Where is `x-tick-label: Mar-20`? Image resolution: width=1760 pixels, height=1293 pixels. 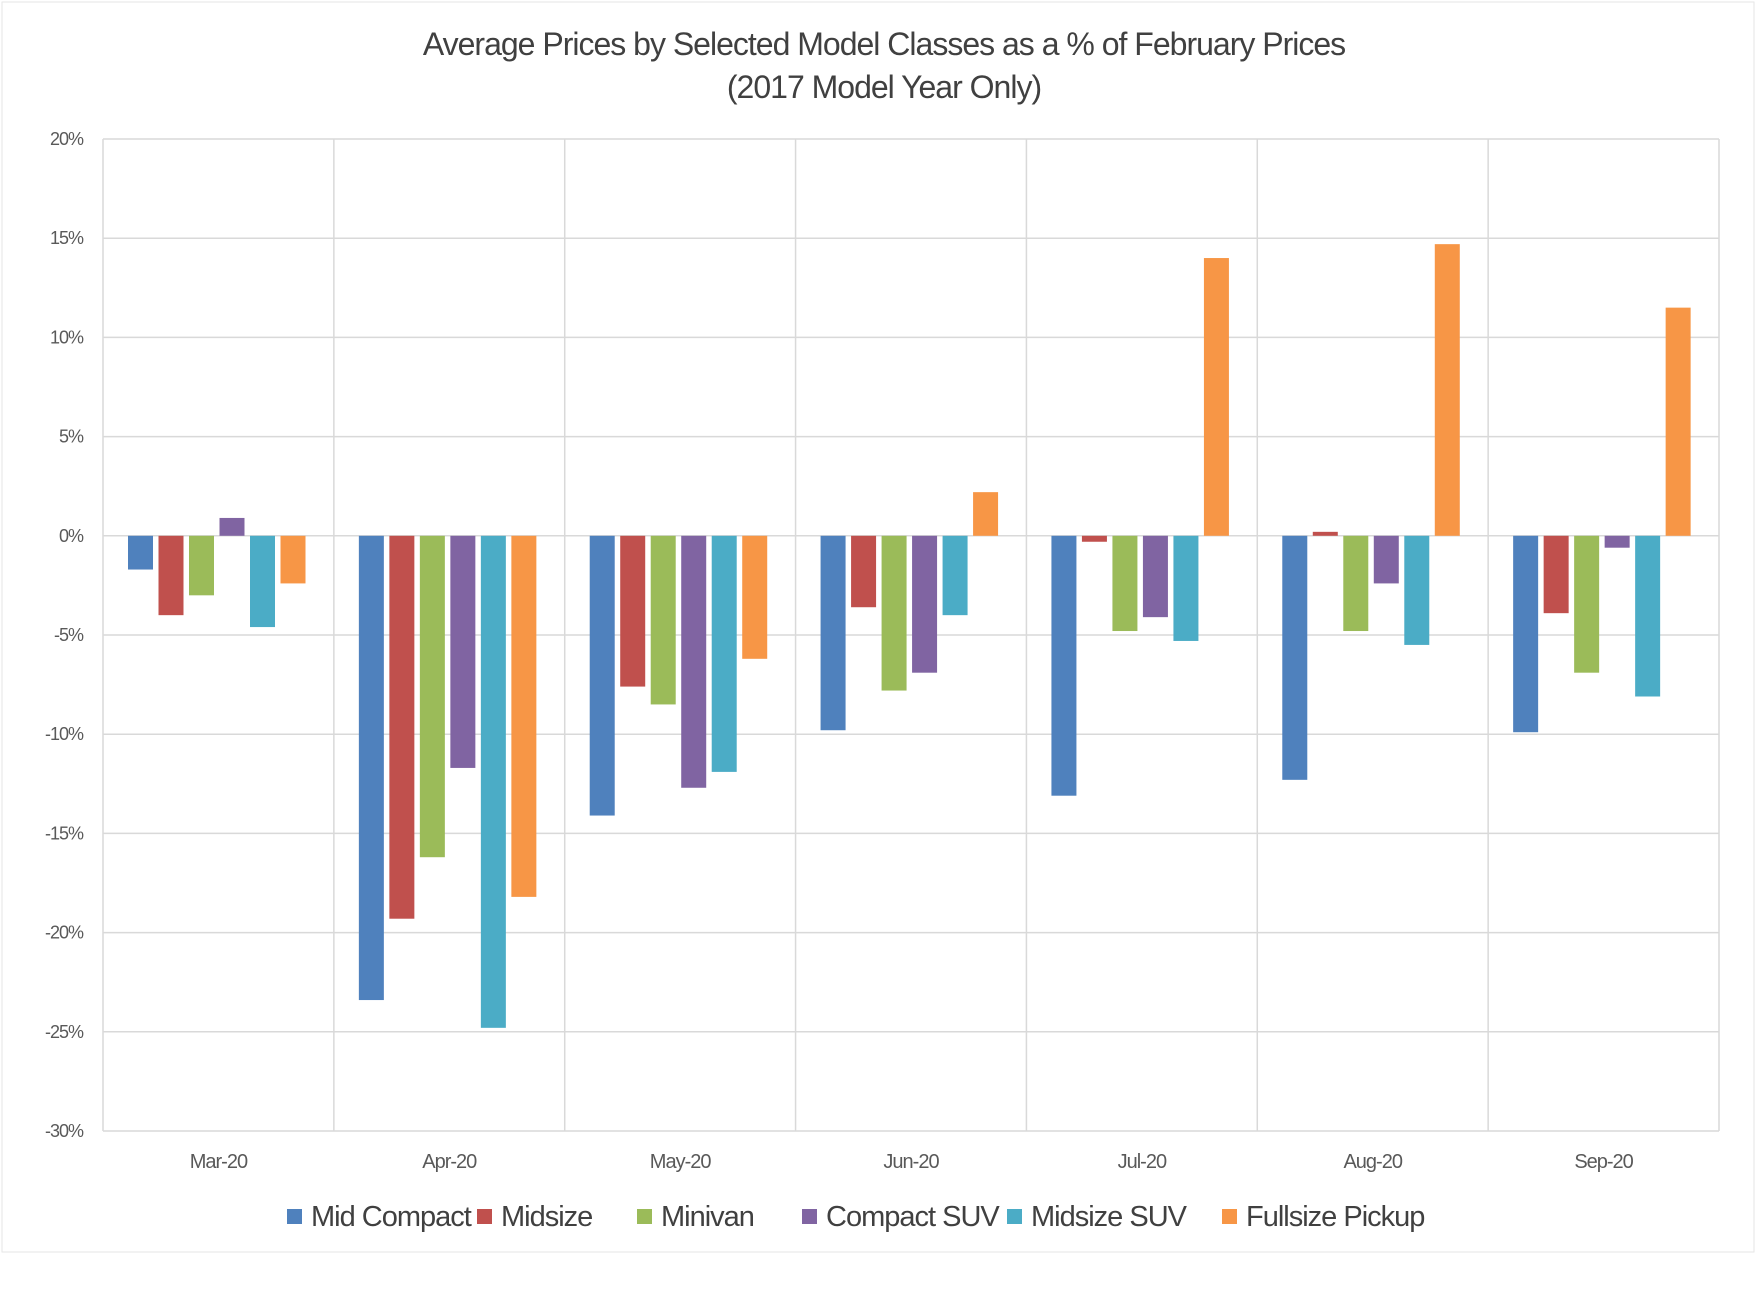 x-tick-label: Mar-20 is located at coordinates (219, 1162).